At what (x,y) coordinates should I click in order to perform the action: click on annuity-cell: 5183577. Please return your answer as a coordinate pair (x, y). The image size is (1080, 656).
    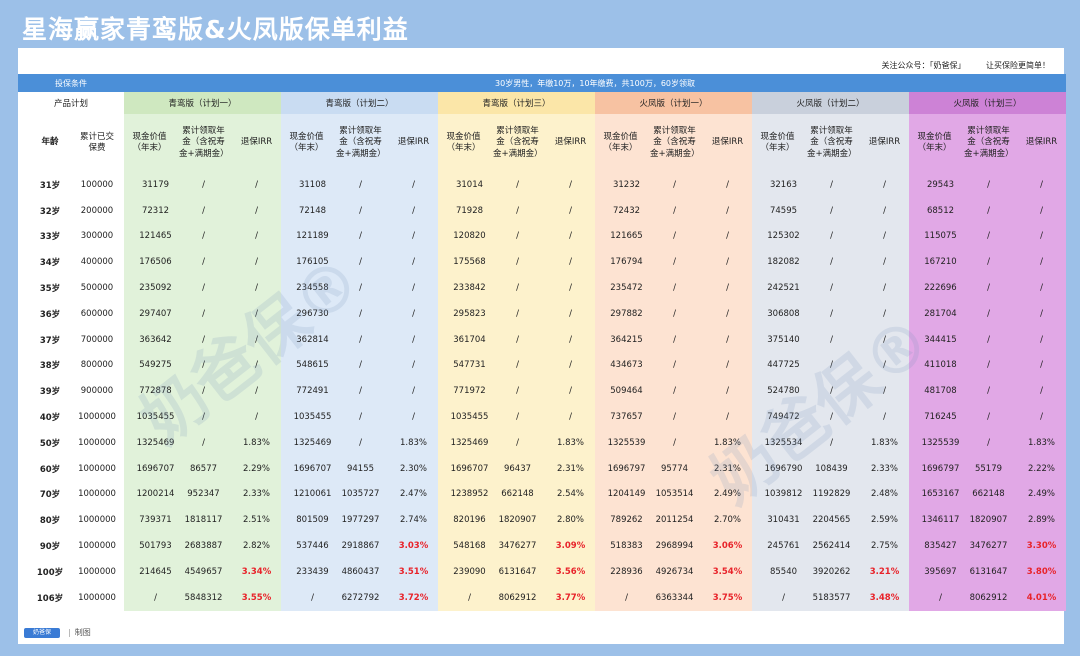
    Looking at the image, I should click on (831, 597).